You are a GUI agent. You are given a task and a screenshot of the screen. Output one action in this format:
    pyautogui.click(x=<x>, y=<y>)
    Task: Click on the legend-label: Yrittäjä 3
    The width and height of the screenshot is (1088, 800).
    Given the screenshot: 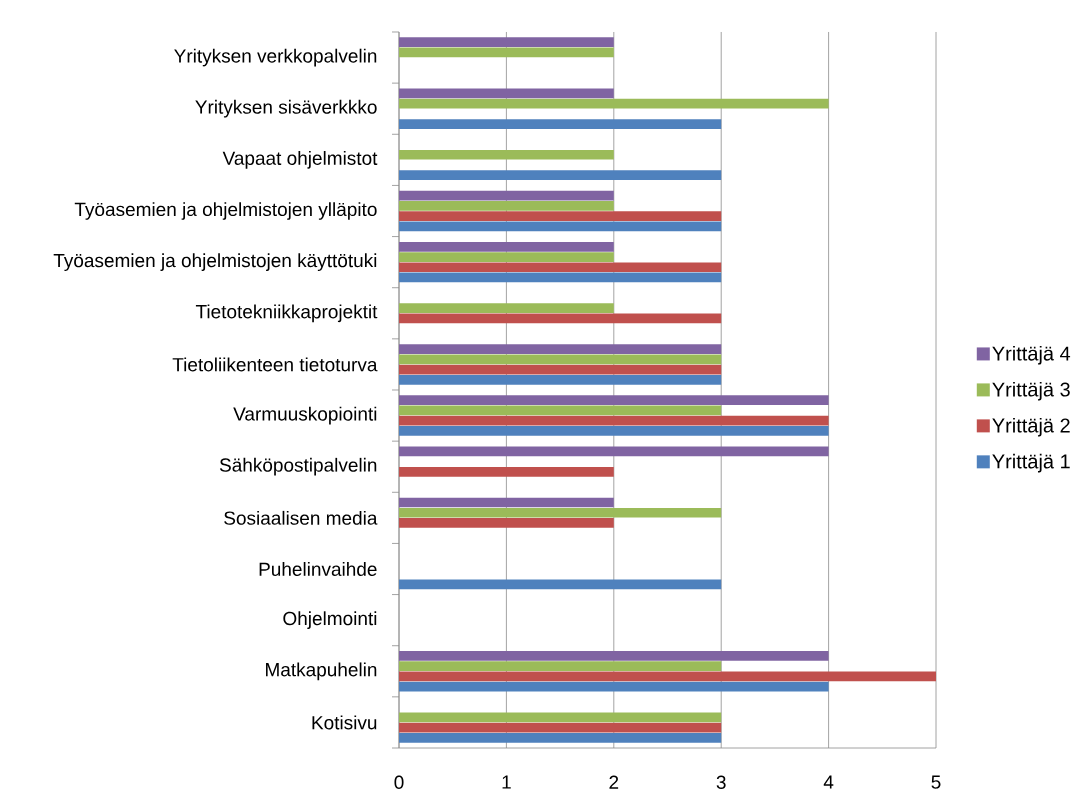 What is the action you would take?
    pyautogui.click(x=1031, y=391)
    